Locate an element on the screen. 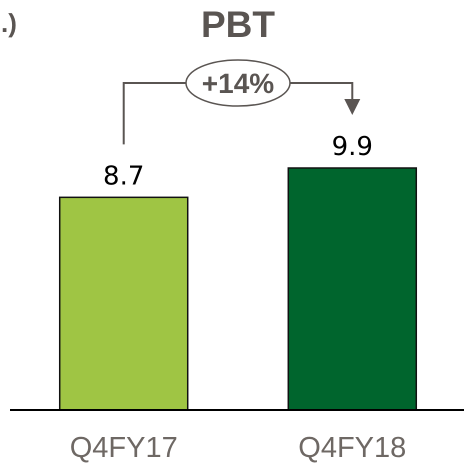 This screenshot has height=463, width=464. chart-title: PBT is located at coordinates (238, 24).